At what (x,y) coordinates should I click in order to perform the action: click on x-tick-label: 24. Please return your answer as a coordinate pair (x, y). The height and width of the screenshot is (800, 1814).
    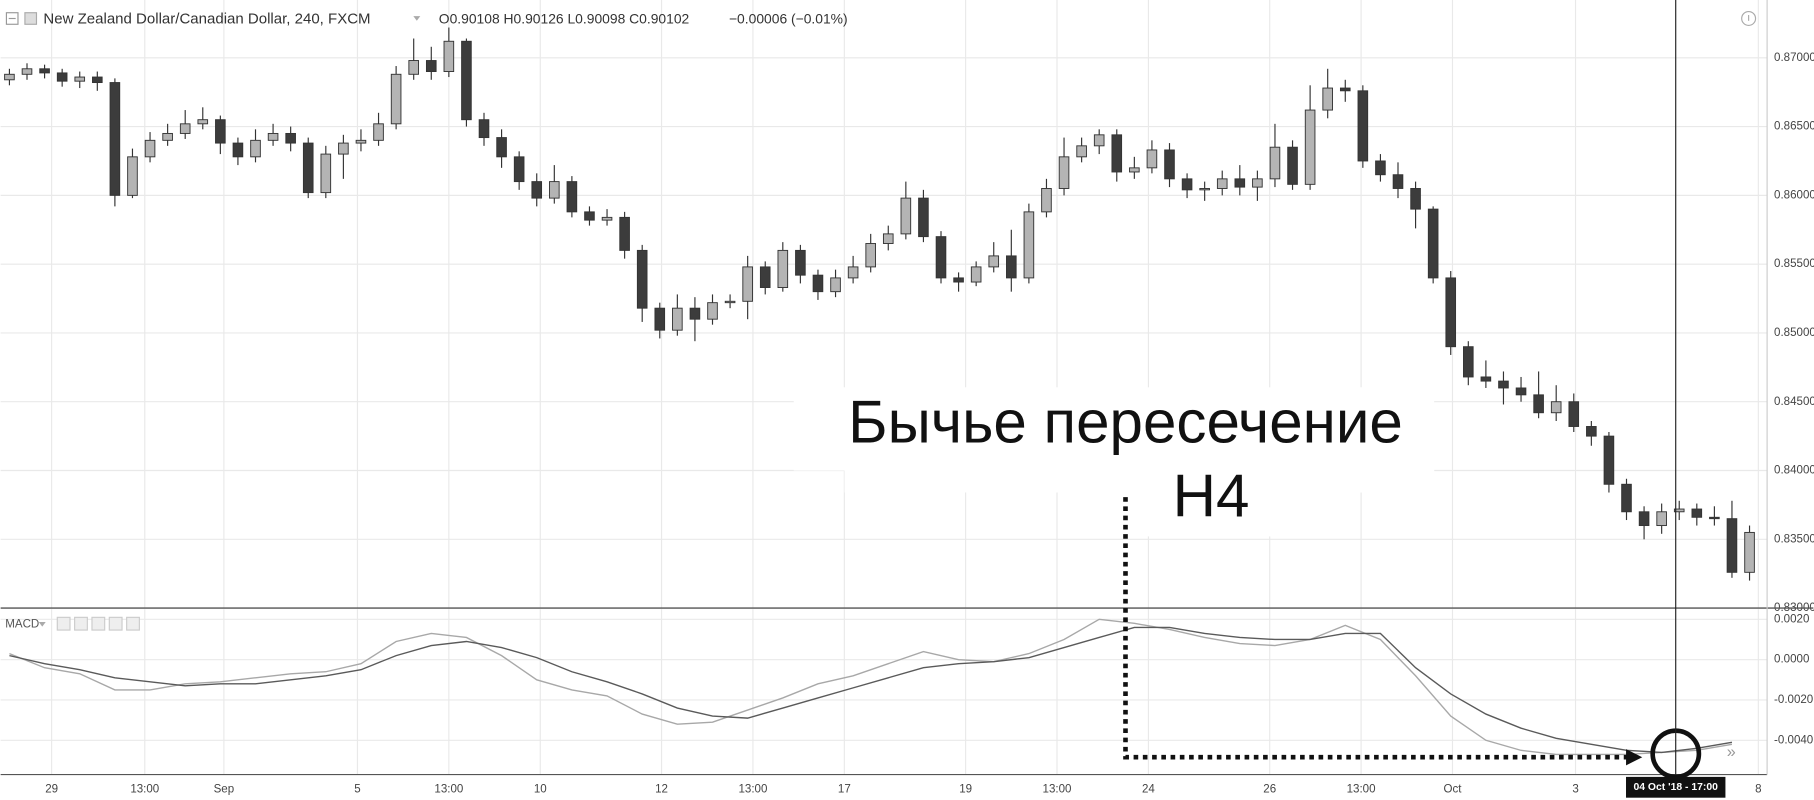
    Looking at the image, I should click on (1148, 790).